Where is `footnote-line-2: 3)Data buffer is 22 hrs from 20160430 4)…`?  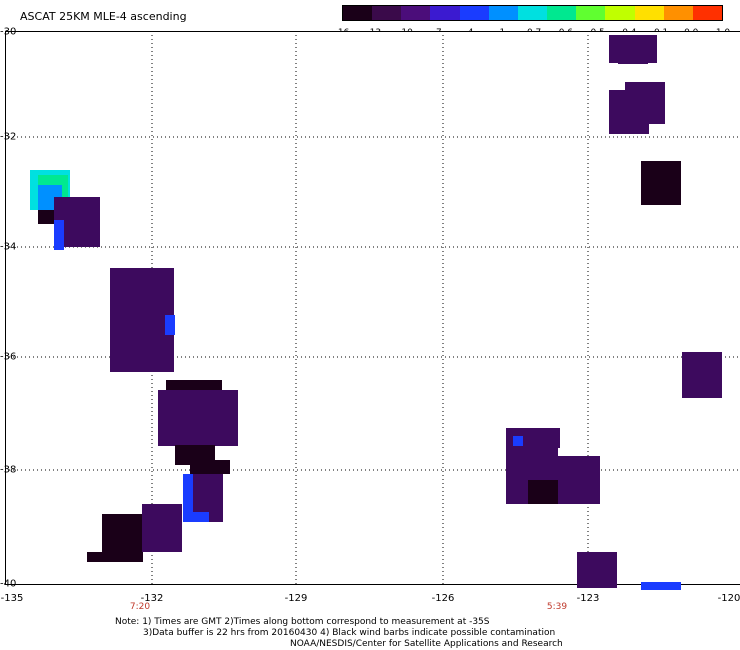
footnote-line-2: 3)Data buffer is 22 hrs from 20160430 4)… is located at coordinates (349, 633).